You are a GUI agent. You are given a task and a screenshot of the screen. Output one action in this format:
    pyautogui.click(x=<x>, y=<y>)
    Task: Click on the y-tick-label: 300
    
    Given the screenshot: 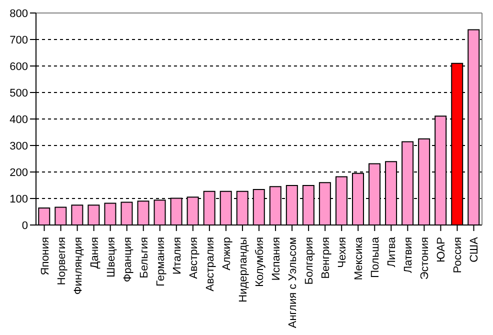 What is the action you would take?
    pyautogui.click(x=19, y=146)
    